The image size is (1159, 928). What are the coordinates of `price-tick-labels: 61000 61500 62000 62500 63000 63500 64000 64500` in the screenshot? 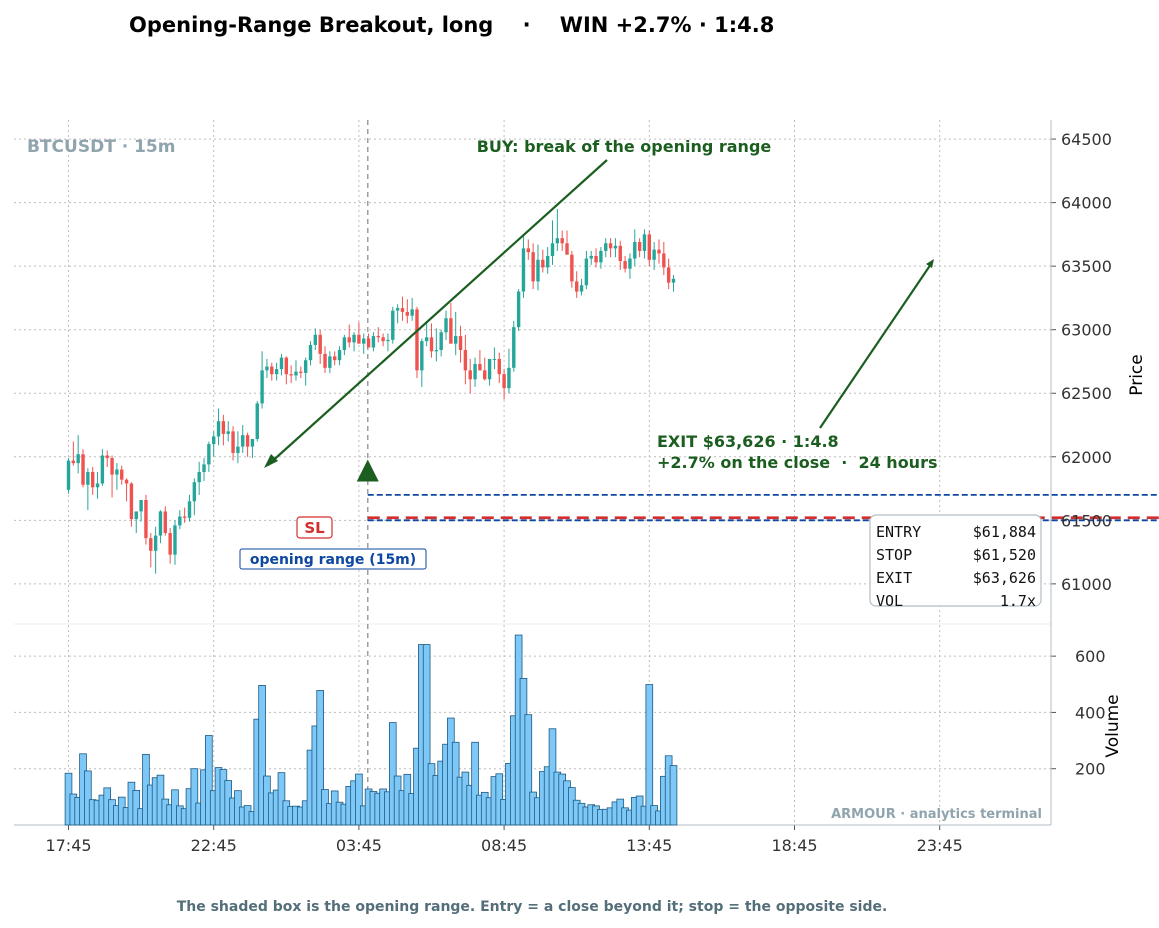 It's located at (1086, 362).